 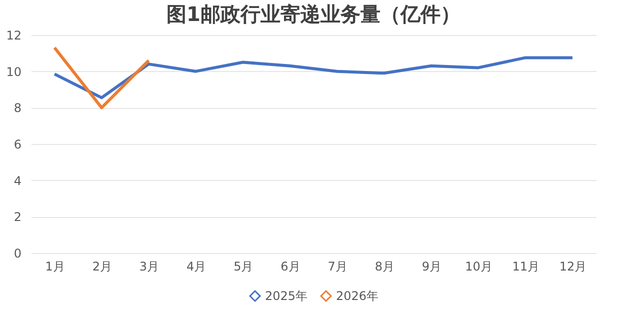 I want to click on y-tick-label: 4, so click(x=18, y=181).